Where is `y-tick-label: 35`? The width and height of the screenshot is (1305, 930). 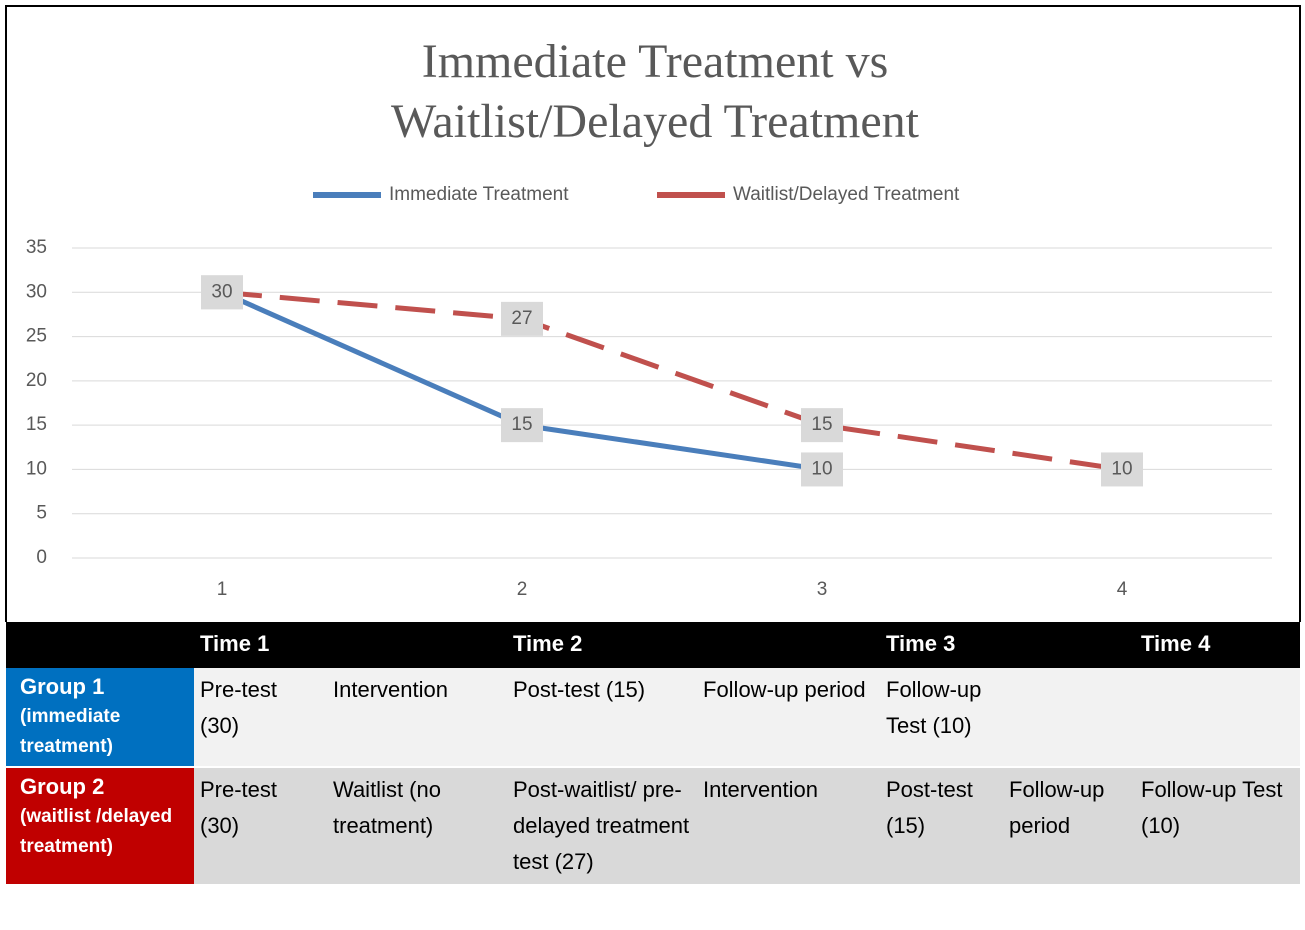 y-tick-label: 35 is located at coordinates (36, 247).